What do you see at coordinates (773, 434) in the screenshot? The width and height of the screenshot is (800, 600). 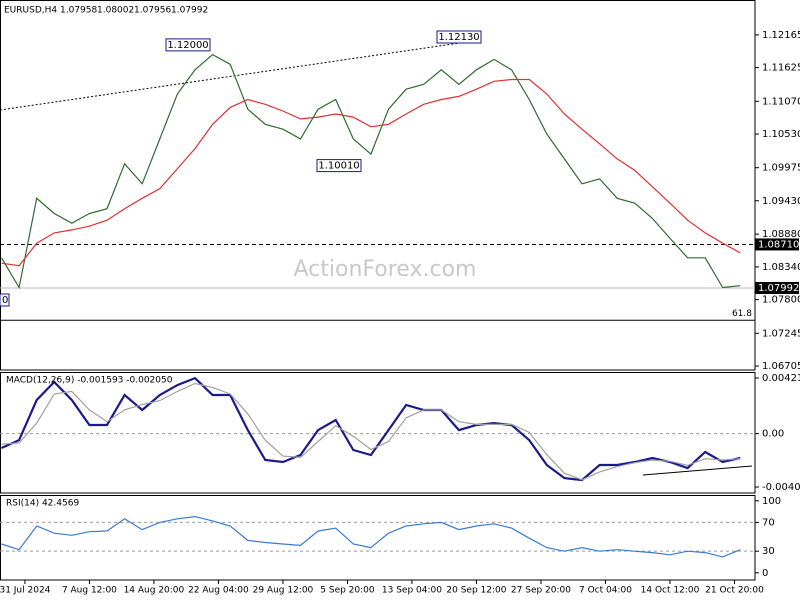 I see `y-tick-label: 0.00` at bounding box center [773, 434].